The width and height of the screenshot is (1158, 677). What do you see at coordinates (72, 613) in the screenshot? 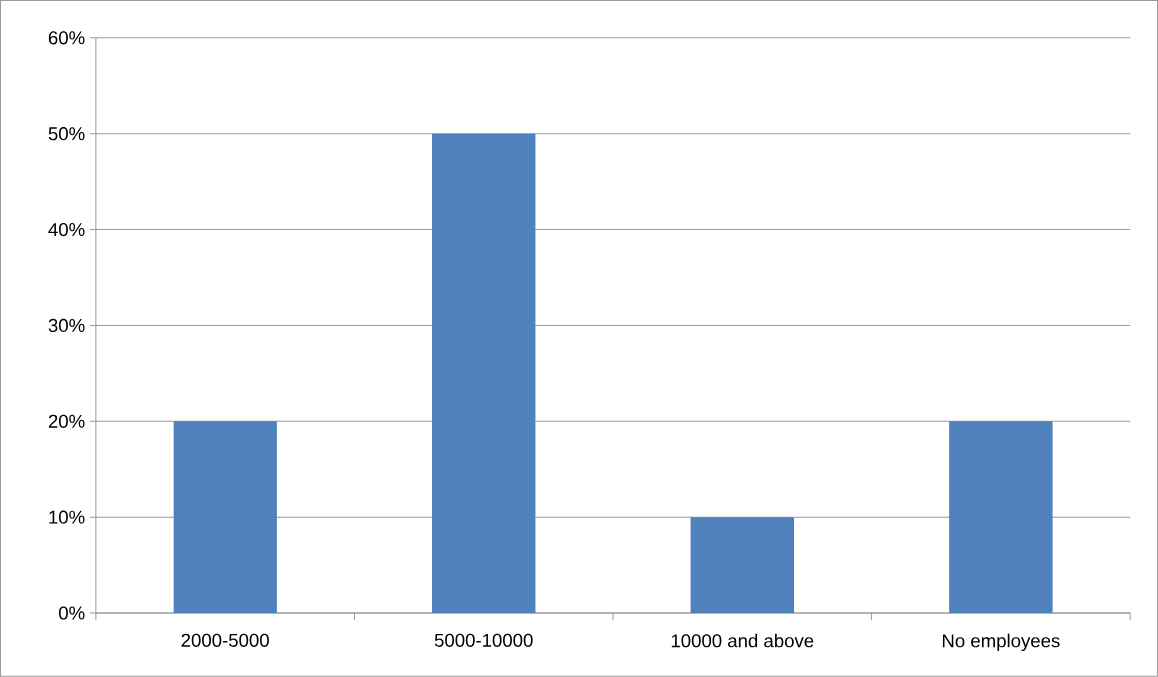
I see `y-tick-label: 0%` at bounding box center [72, 613].